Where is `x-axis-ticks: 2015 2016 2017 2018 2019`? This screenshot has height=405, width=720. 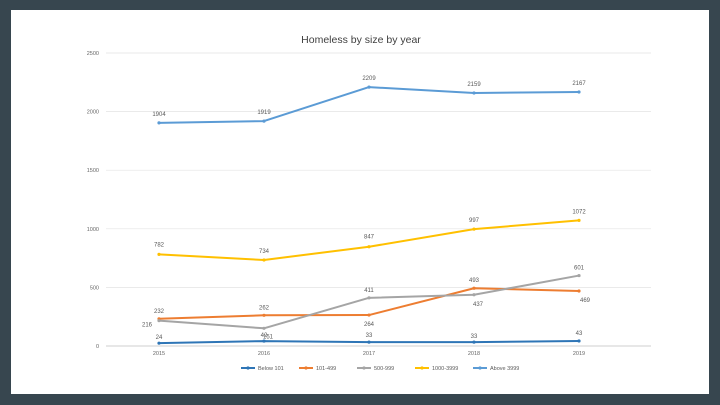 x-axis-ticks: 2015 2016 2017 2018 2019 is located at coordinates (369, 354).